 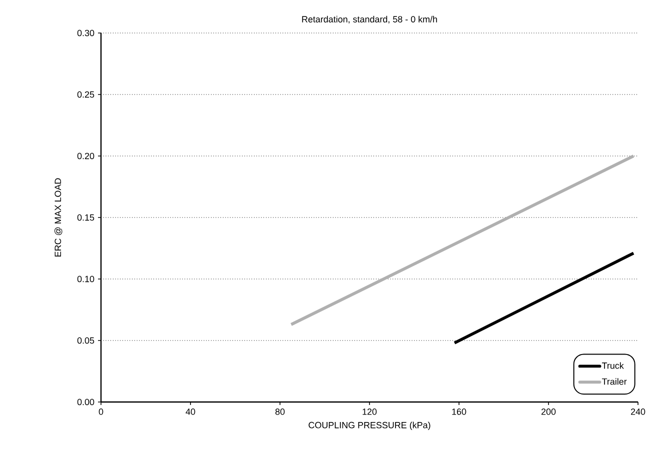 I want to click on y-tick-label: 0.00, so click(x=85, y=402).